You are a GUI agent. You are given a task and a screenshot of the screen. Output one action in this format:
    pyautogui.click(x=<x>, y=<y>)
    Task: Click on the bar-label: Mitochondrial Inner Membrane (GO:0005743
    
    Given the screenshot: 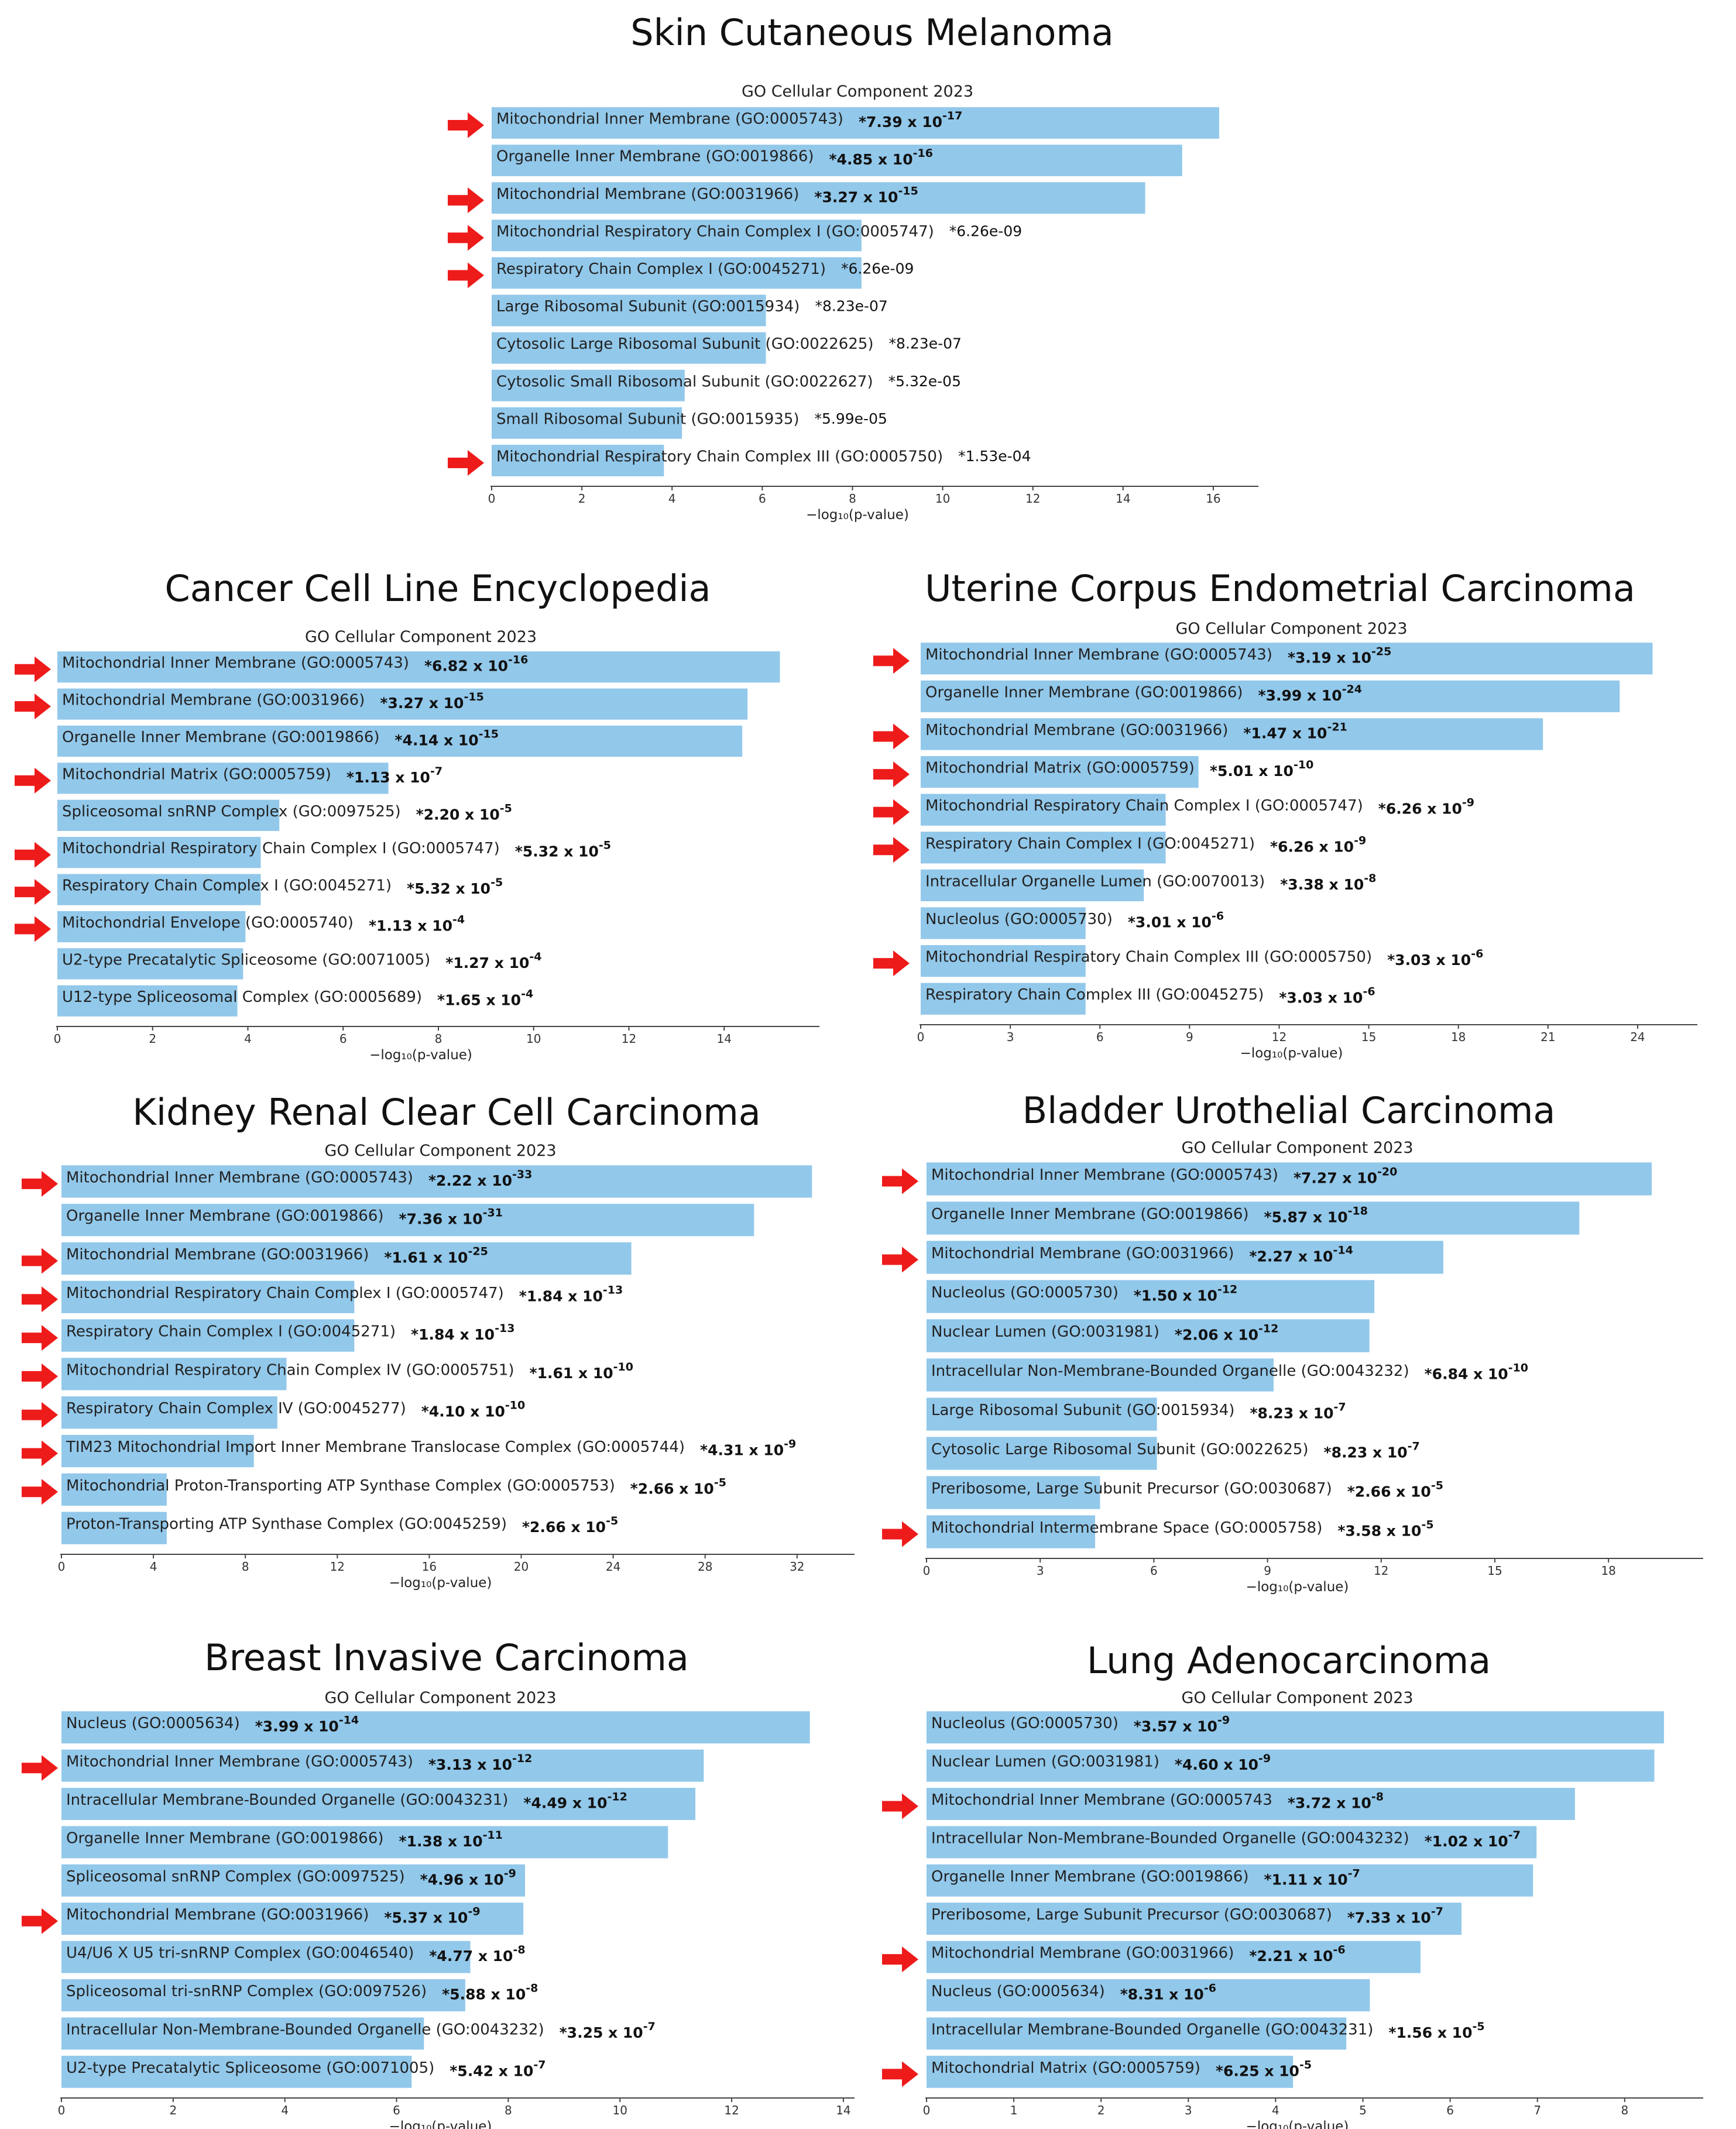 What is the action you would take?
    pyautogui.click(x=1101, y=1800)
    